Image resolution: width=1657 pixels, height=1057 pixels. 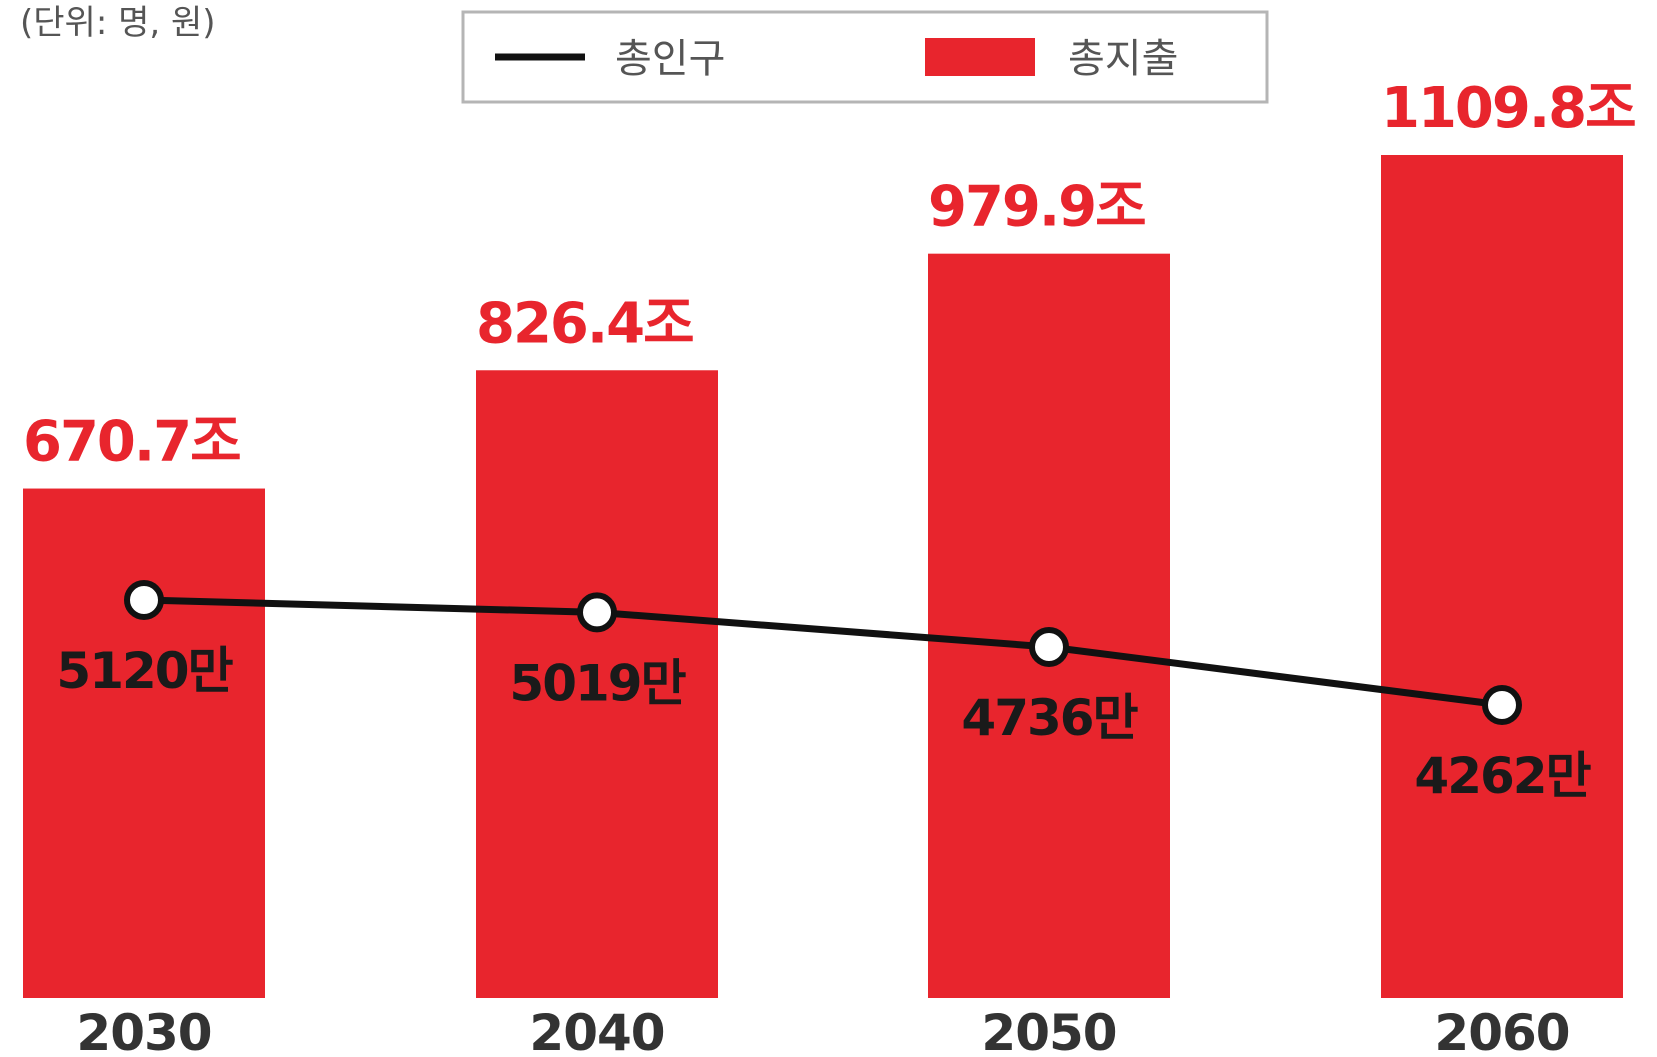 What do you see at coordinates (980, 57) in the screenshot?
I see `legend-bar-swatch` at bounding box center [980, 57].